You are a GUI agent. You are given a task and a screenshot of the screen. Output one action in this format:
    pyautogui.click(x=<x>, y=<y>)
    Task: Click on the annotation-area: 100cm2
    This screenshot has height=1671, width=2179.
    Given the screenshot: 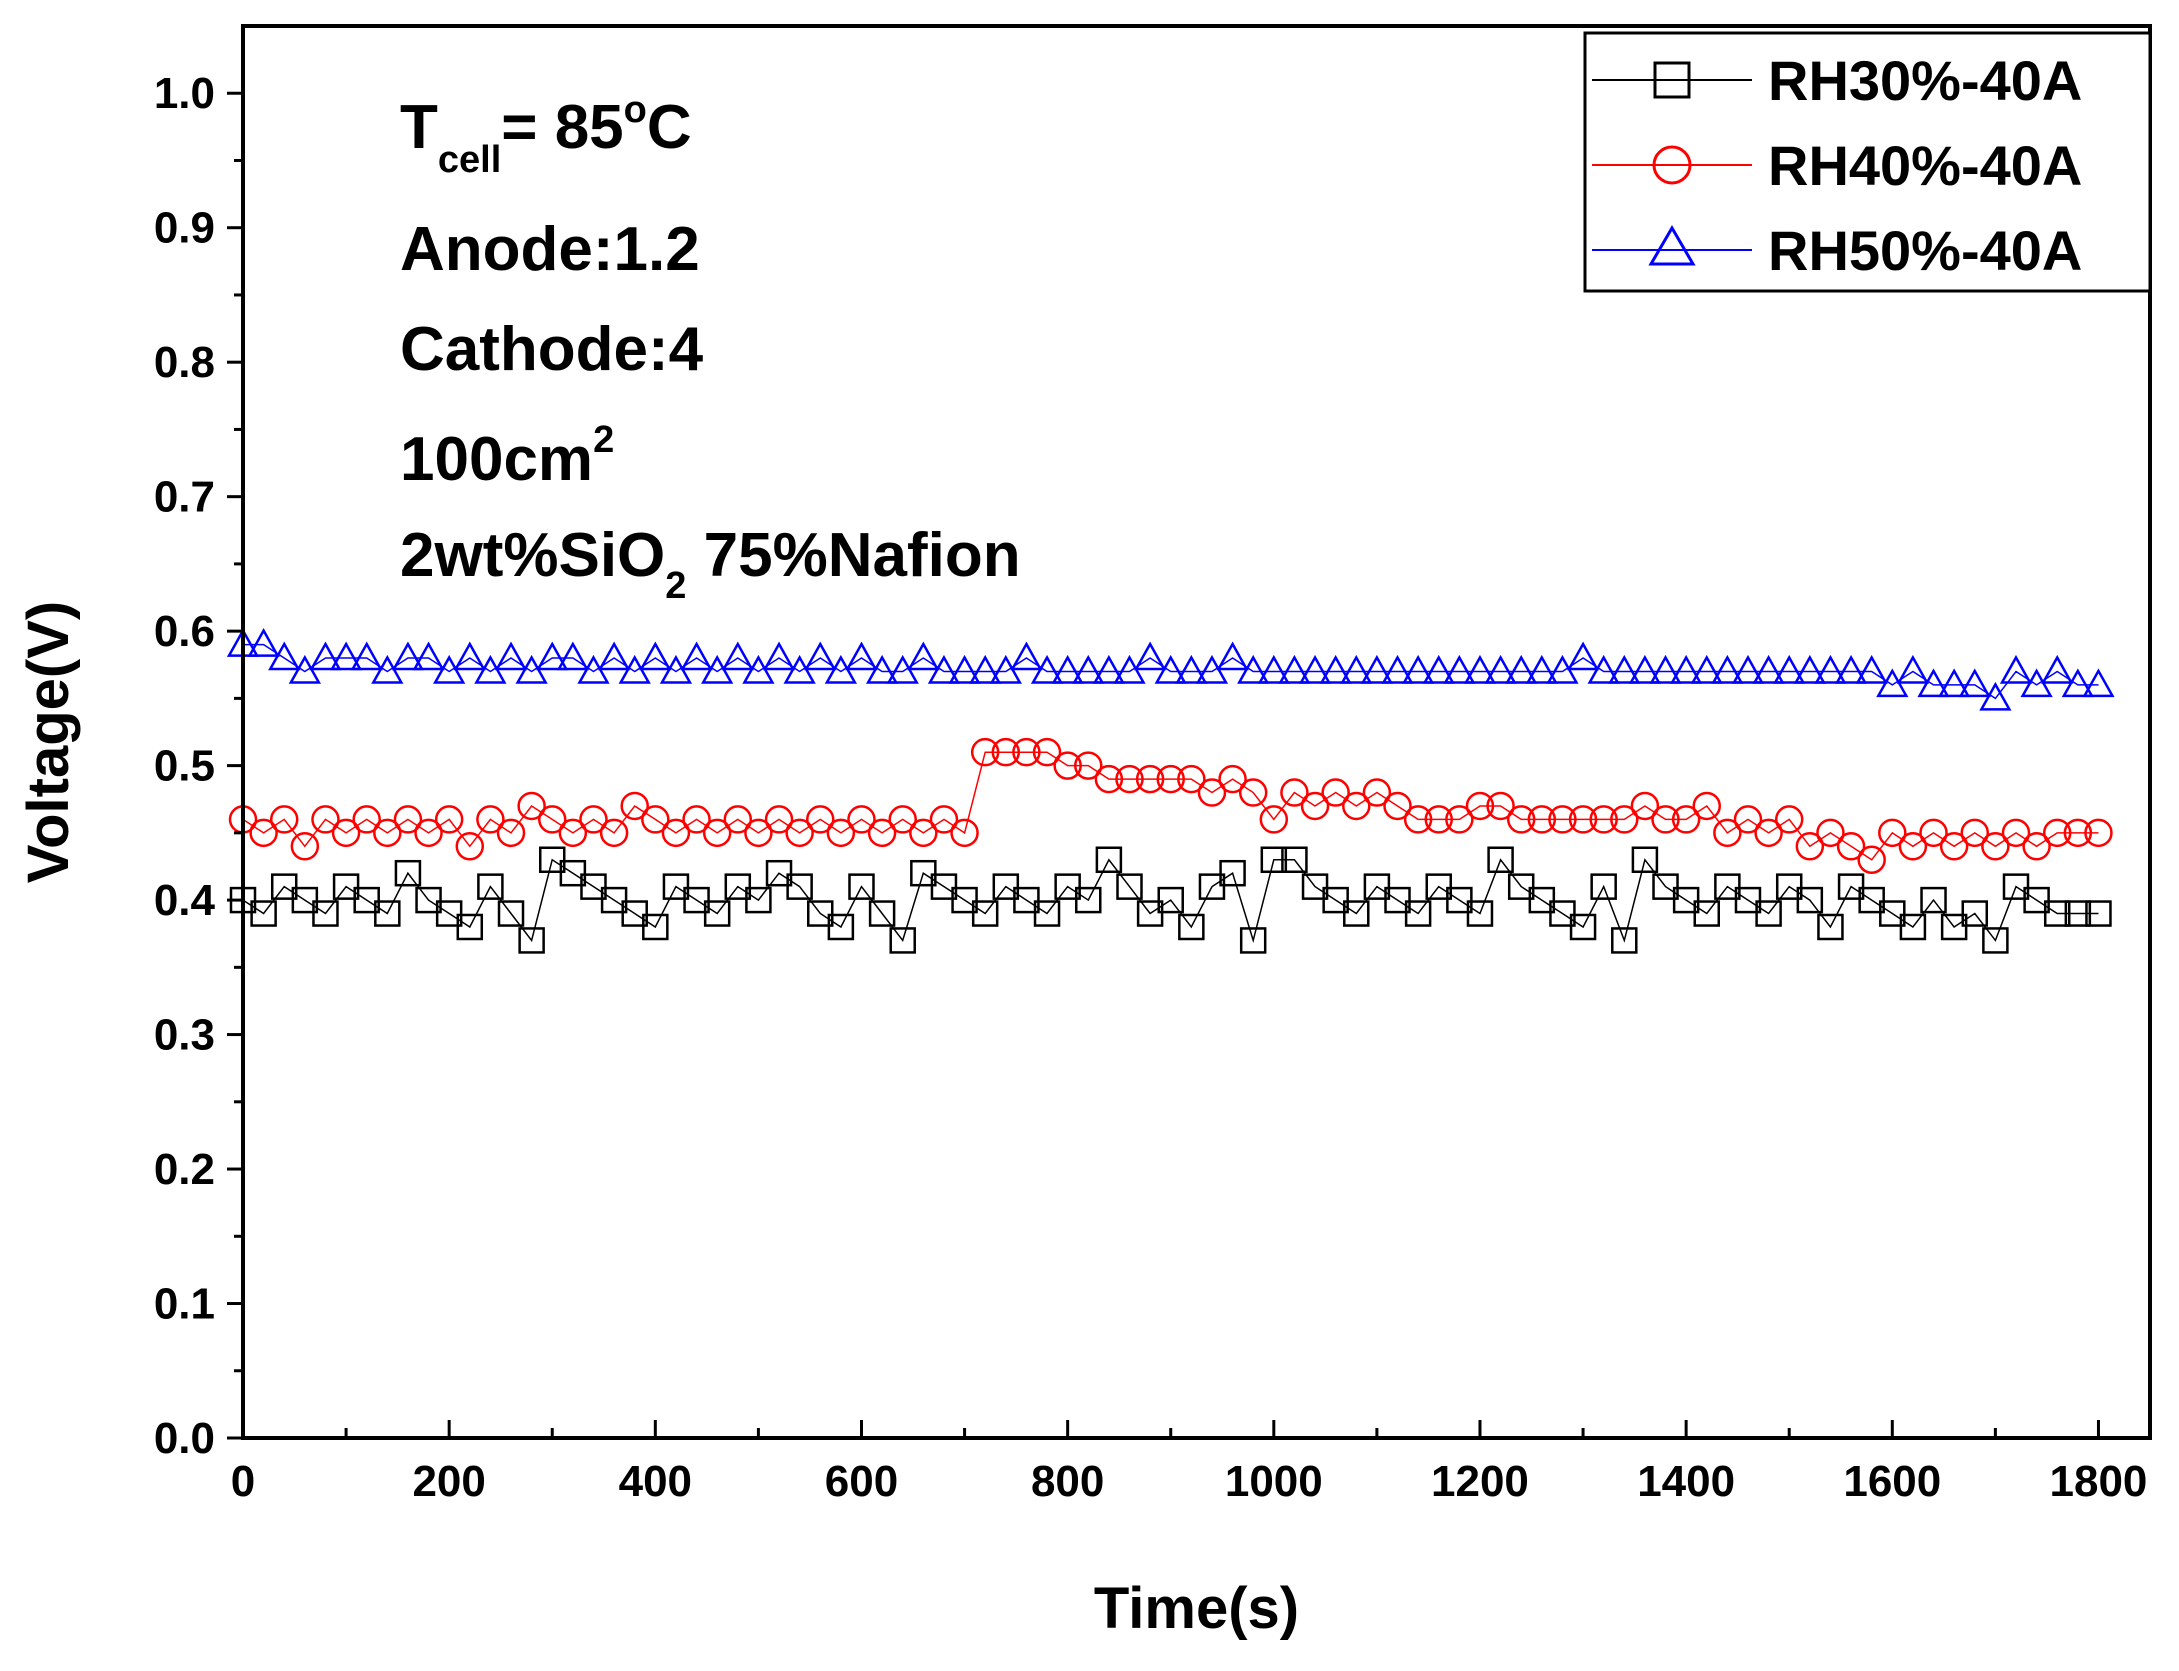 What is the action you would take?
    pyautogui.click(x=507, y=456)
    